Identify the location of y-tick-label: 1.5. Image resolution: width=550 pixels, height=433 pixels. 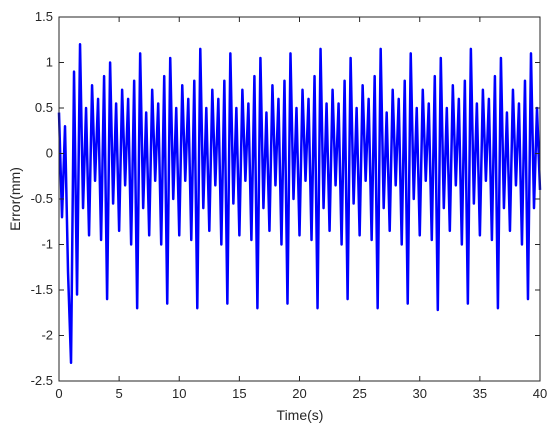
(44, 16).